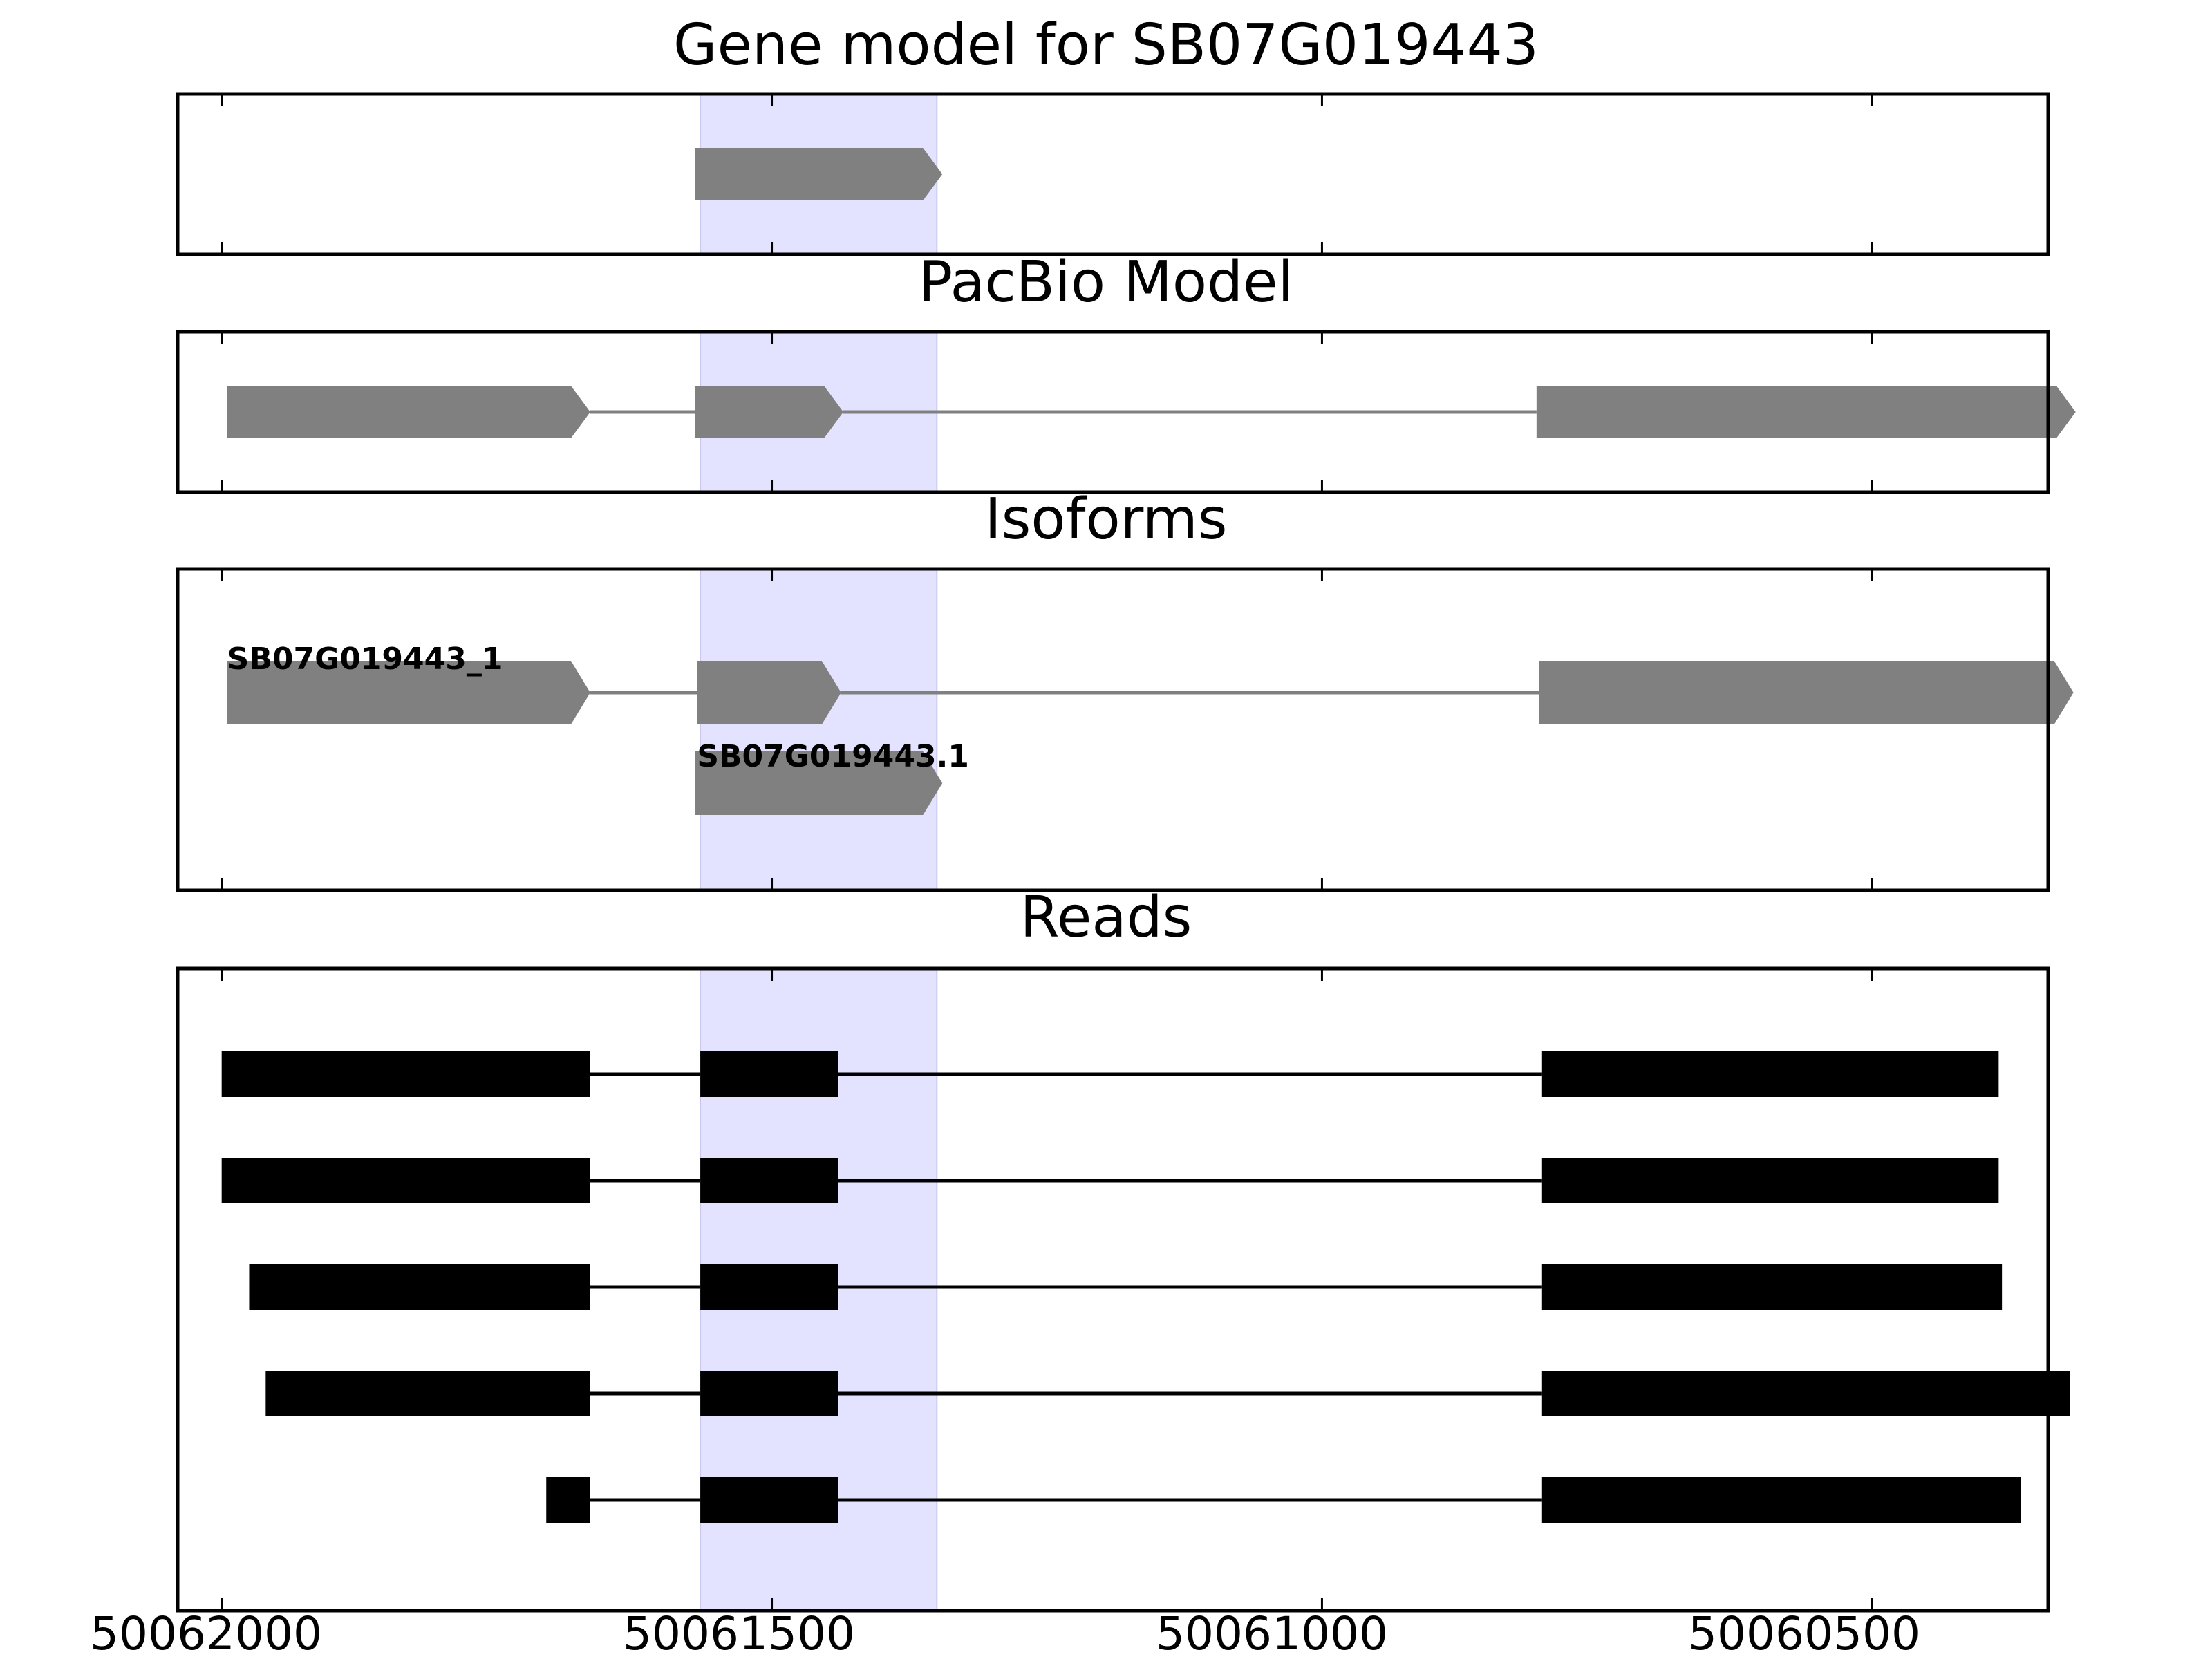  I want to click on highlight-band, so click(819, 730).